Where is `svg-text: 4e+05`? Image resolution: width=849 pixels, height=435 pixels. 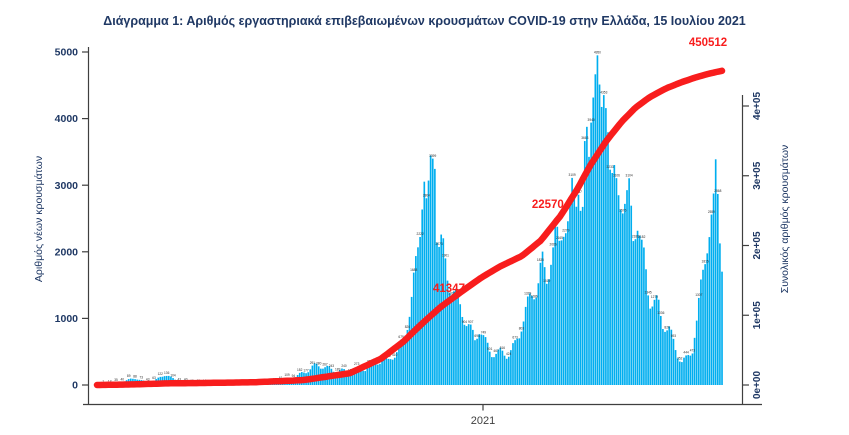
svg-text: 4e+05 is located at coordinates (757, 106).